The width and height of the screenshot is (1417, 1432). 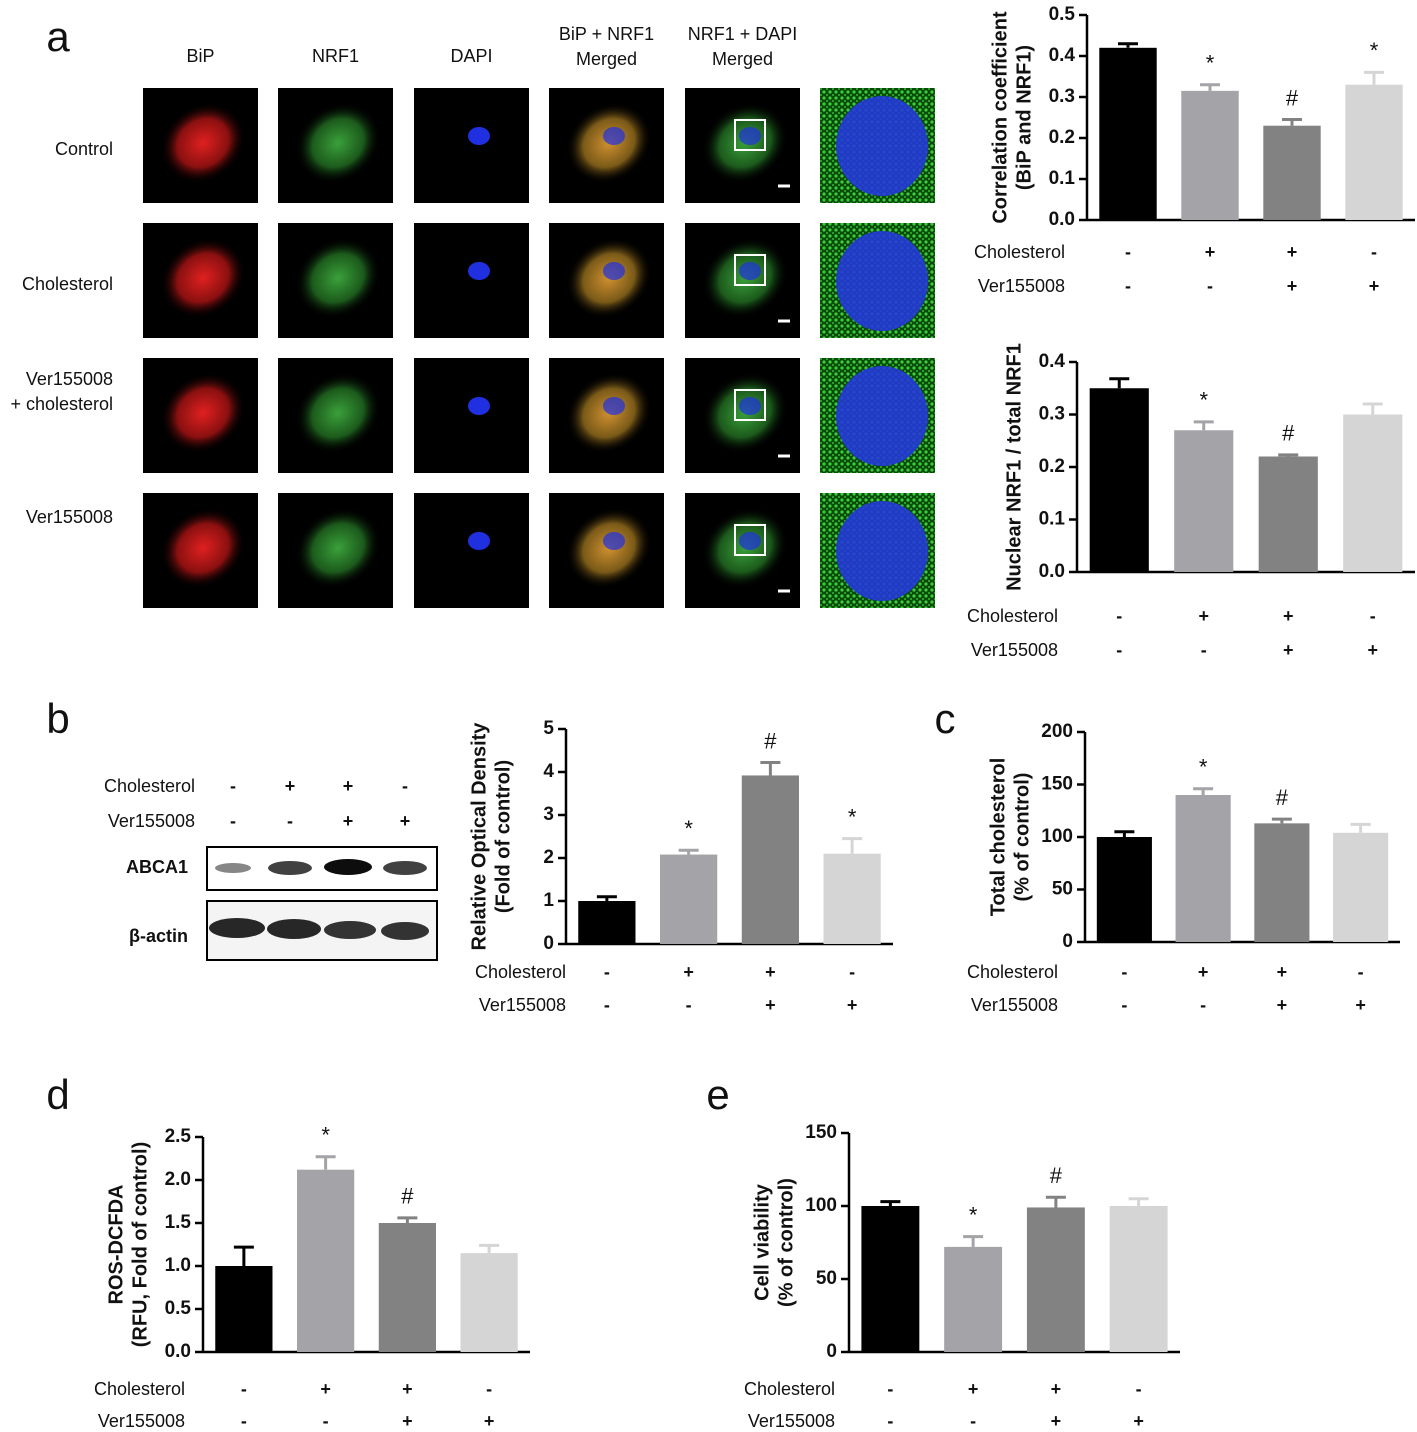 What do you see at coordinates (178, 1136) in the screenshot?
I see `y-tick-label: 2.5` at bounding box center [178, 1136].